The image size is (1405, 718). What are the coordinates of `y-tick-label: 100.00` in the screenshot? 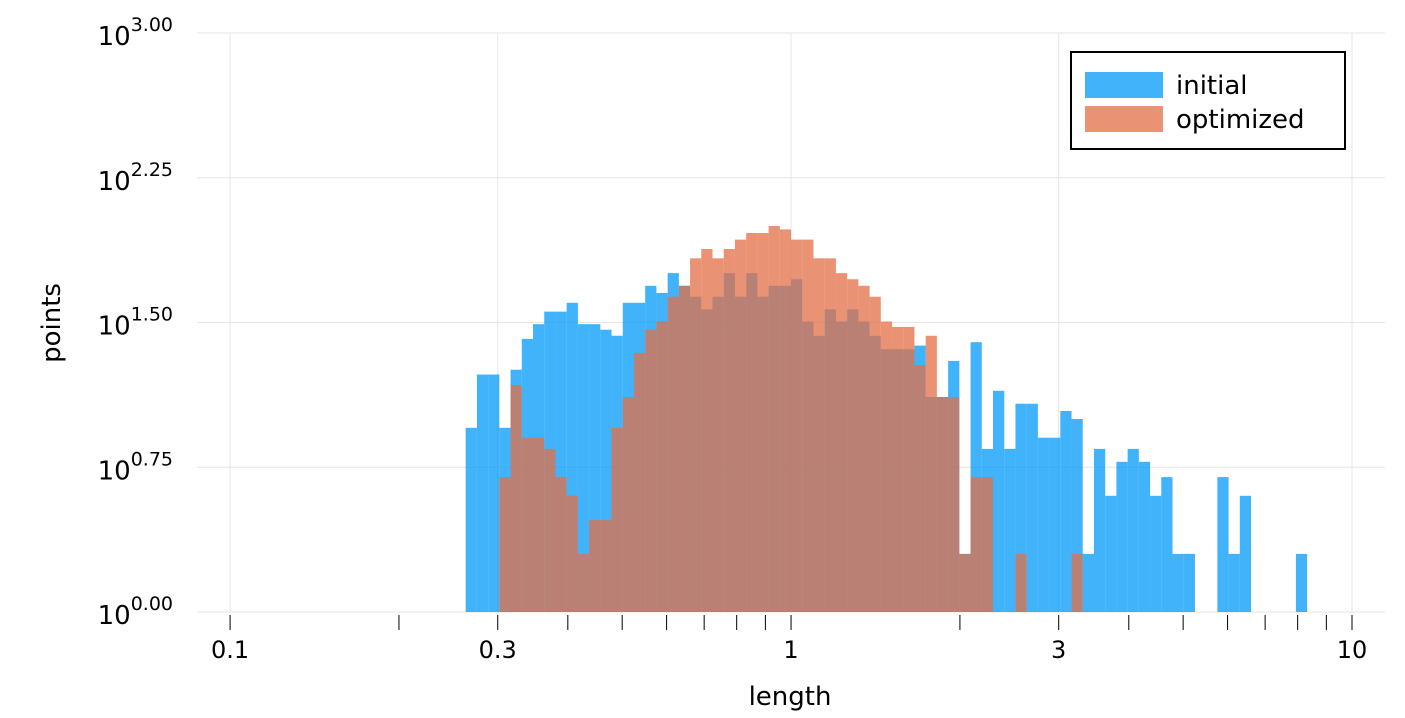 It's located at (135, 612).